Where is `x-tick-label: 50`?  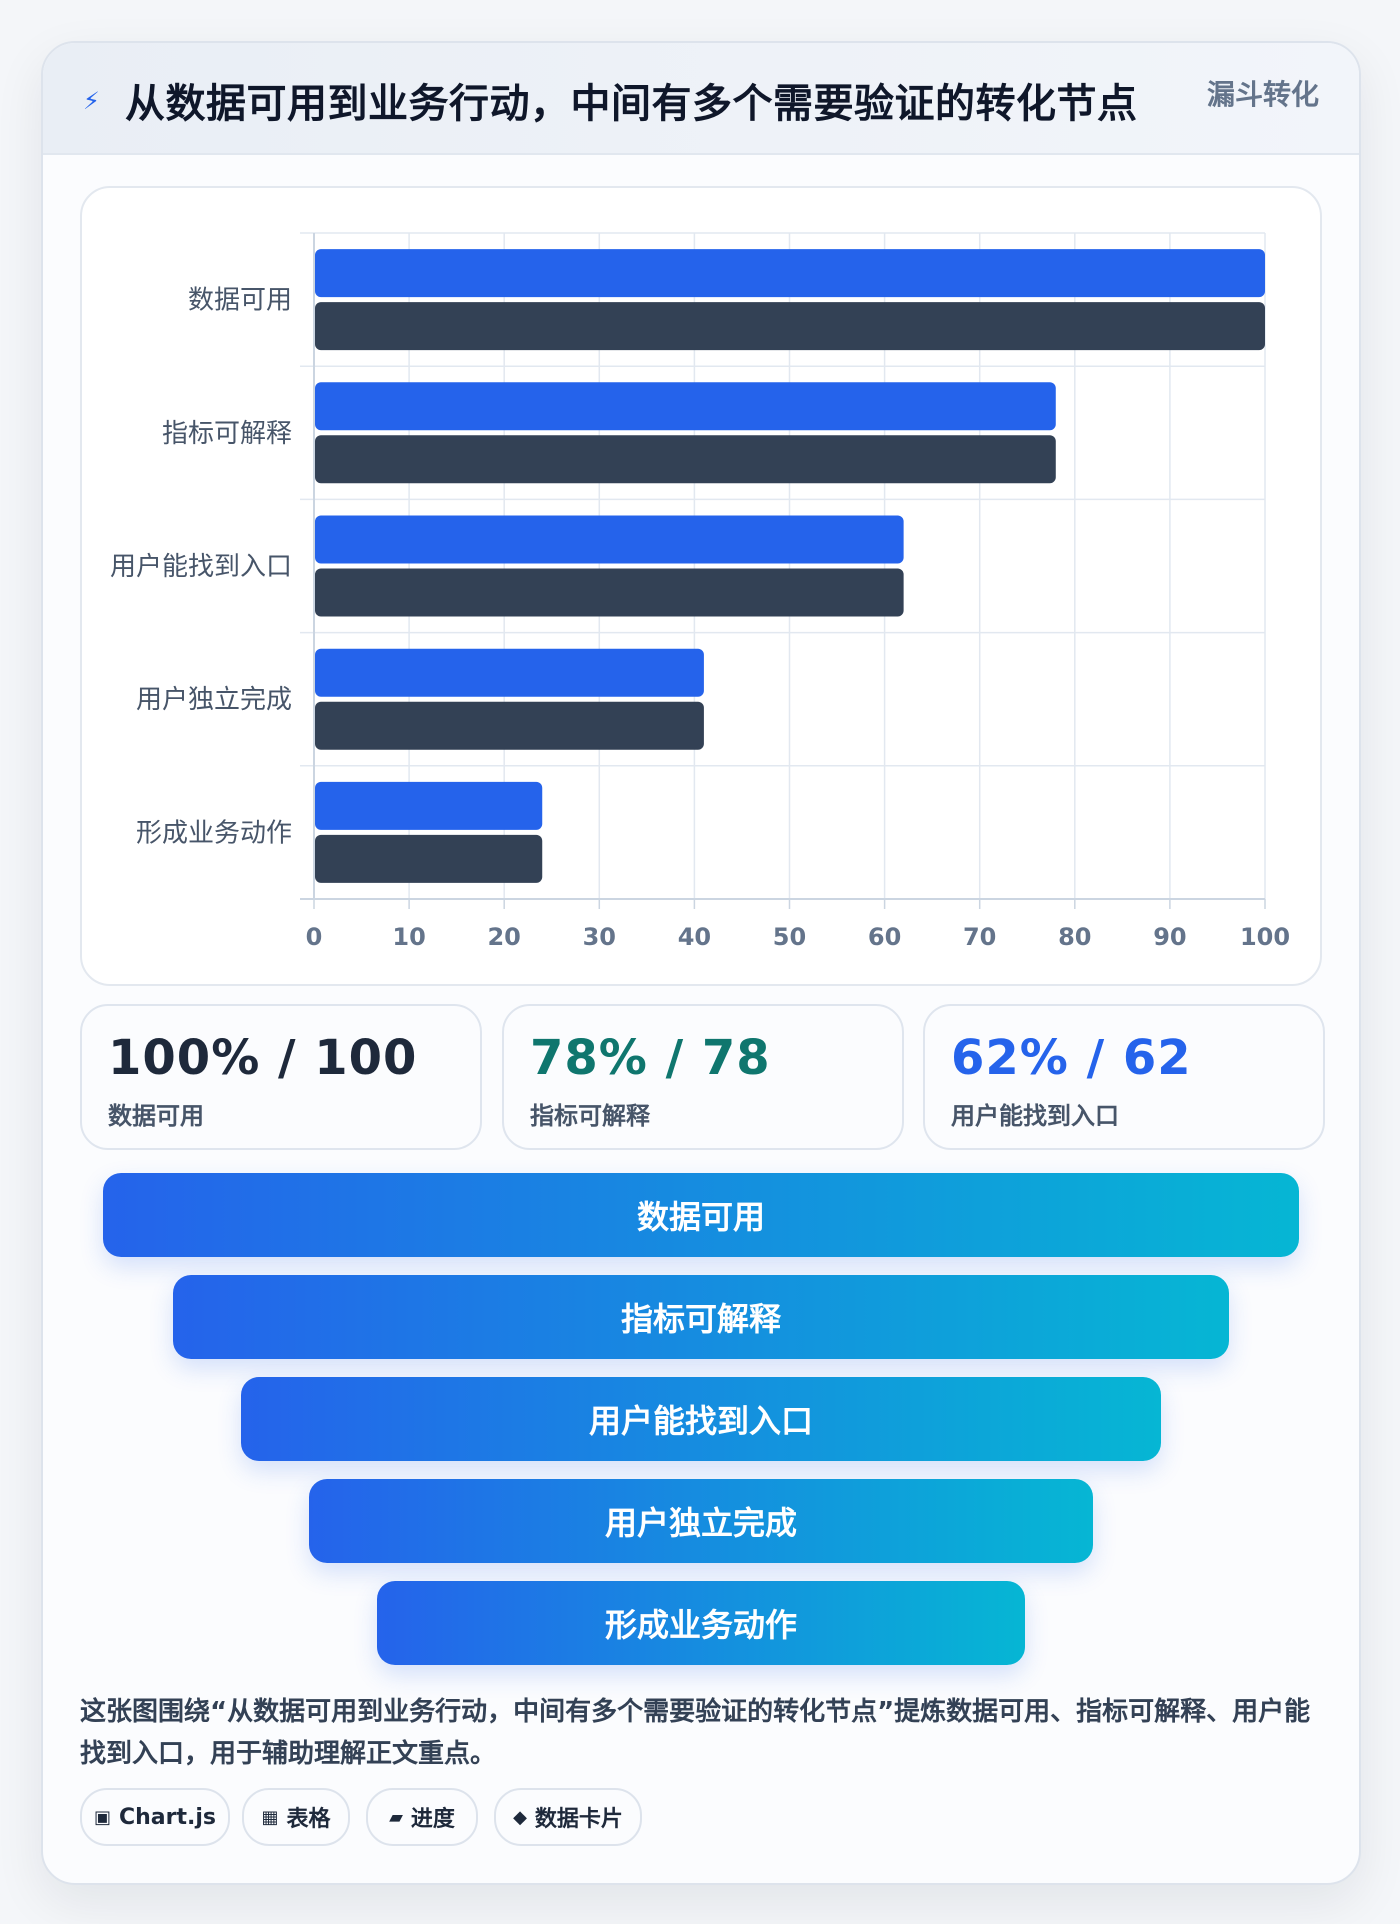
x-tick-label: 50 is located at coordinates (789, 937).